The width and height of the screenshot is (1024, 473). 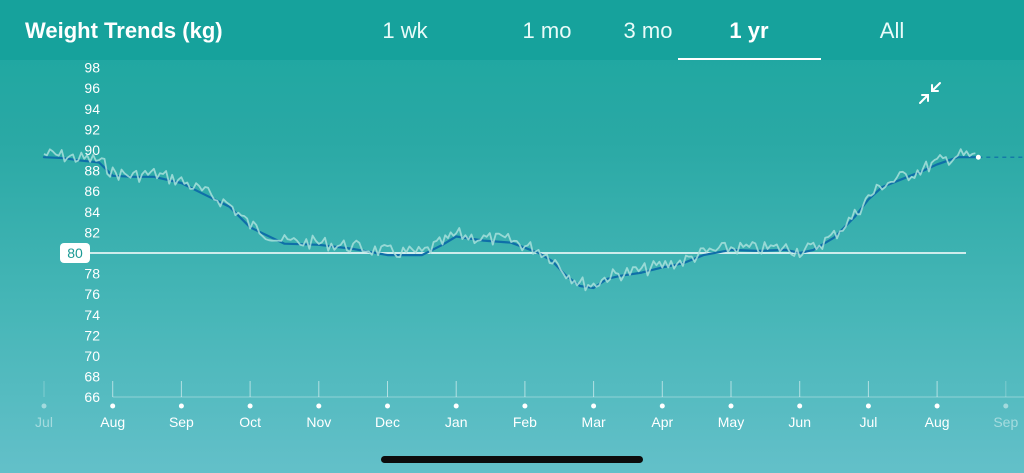 What do you see at coordinates (594, 422) in the screenshot?
I see `x-tick-label: Mar` at bounding box center [594, 422].